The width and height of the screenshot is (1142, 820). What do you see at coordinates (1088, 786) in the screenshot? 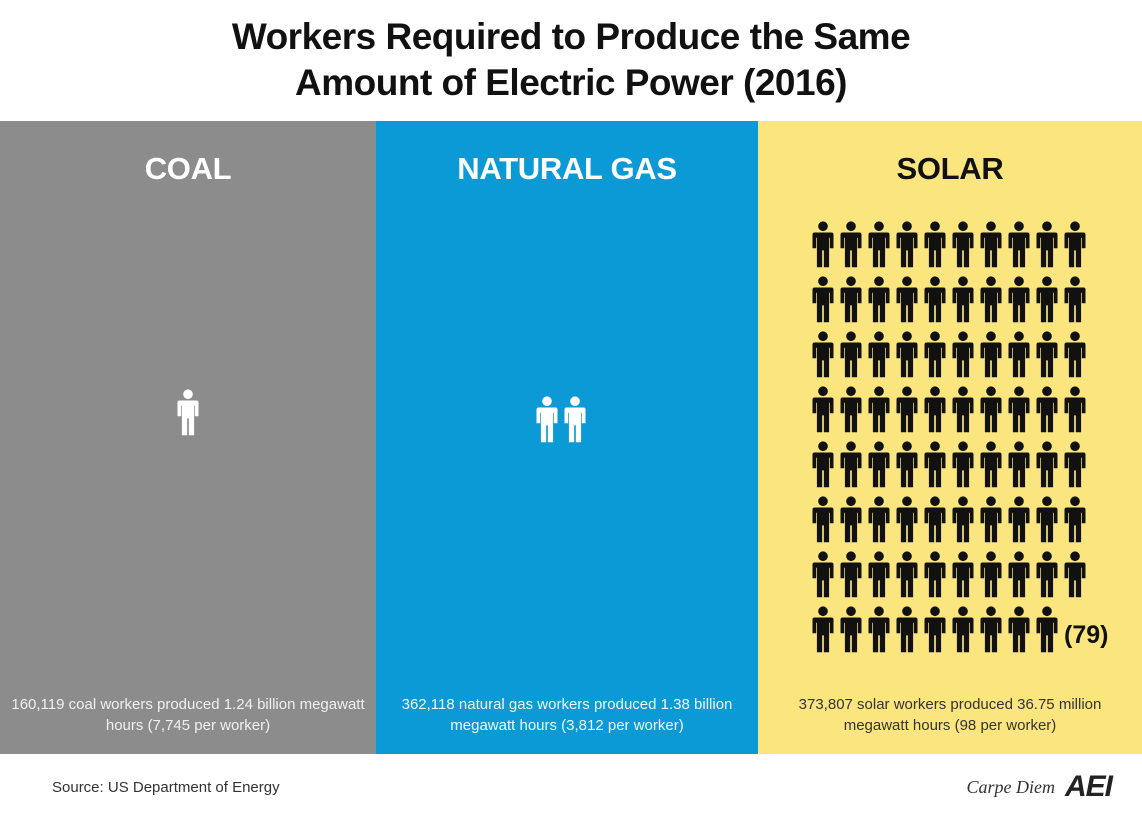
I see `aei-logo: AEI` at bounding box center [1088, 786].